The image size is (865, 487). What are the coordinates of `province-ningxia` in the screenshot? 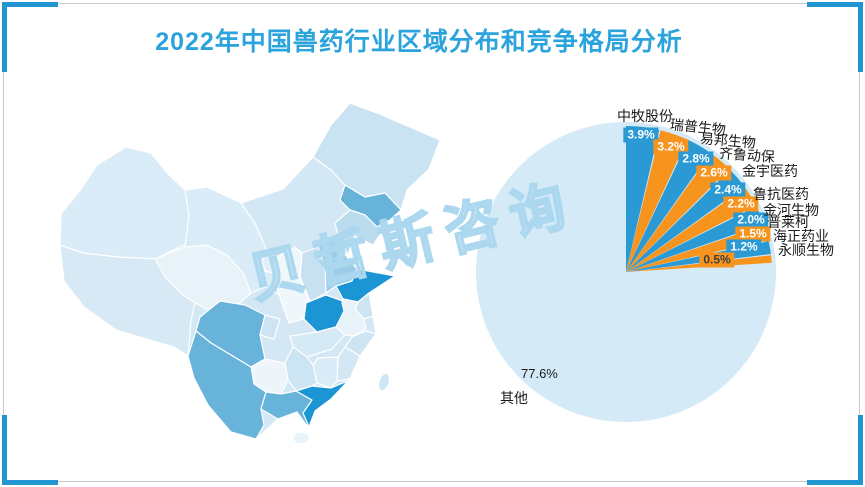 It's located at (269, 262).